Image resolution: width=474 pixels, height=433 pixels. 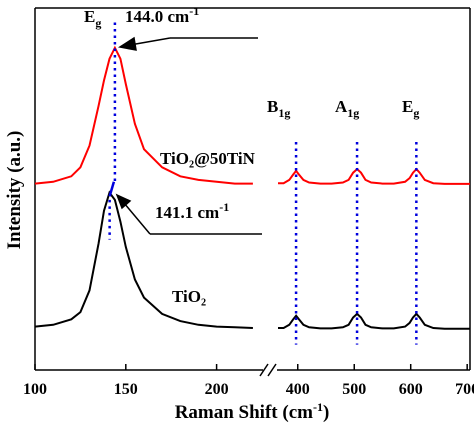 I want to click on series-label: TiO₂@50TiN, so click(x=208, y=158).